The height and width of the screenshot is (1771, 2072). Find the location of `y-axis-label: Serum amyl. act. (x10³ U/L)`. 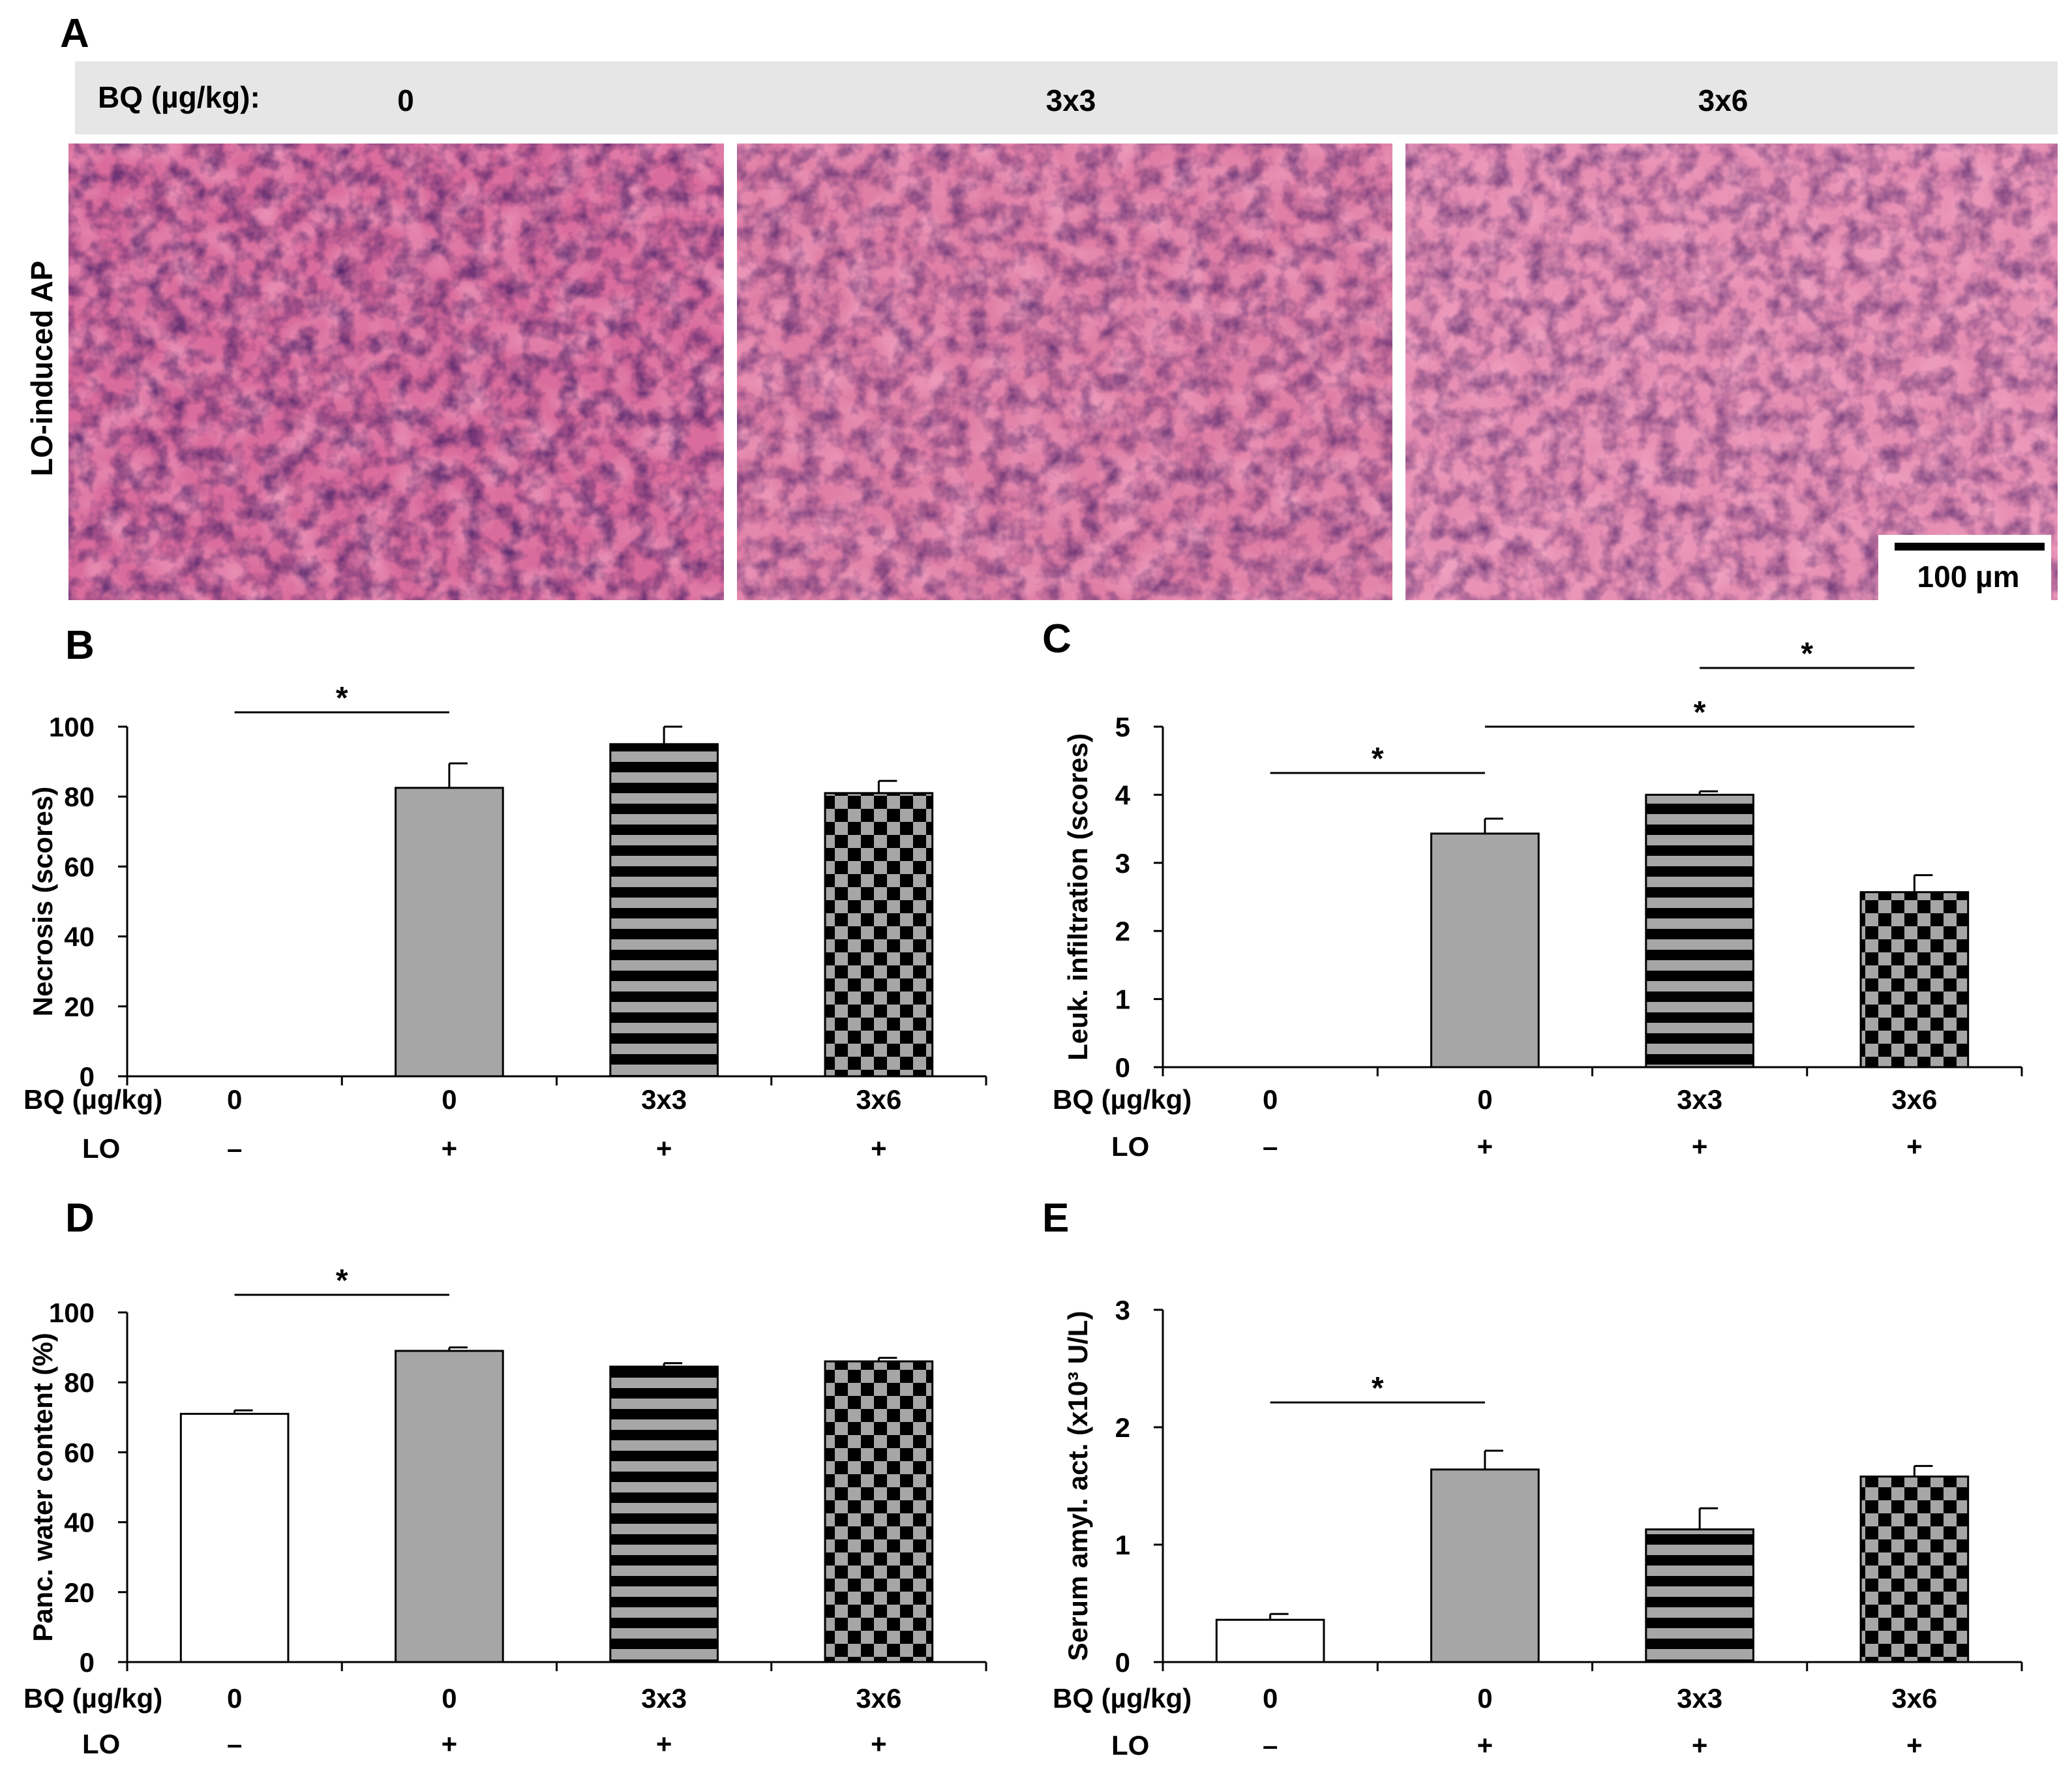

y-axis-label: Serum amyl. act. (x10³ U/L) is located at coordinates (1077, 1486).